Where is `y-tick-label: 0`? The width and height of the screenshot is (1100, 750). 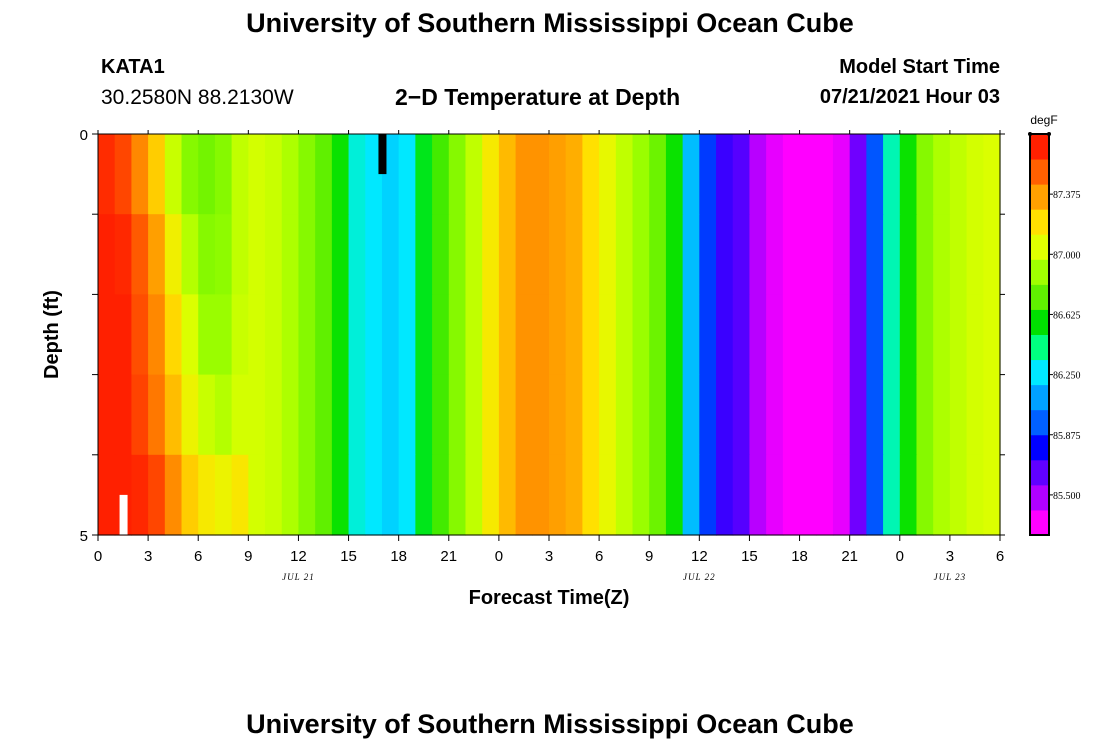
y-tick-label: 0 is located at coordinates (84, 135).